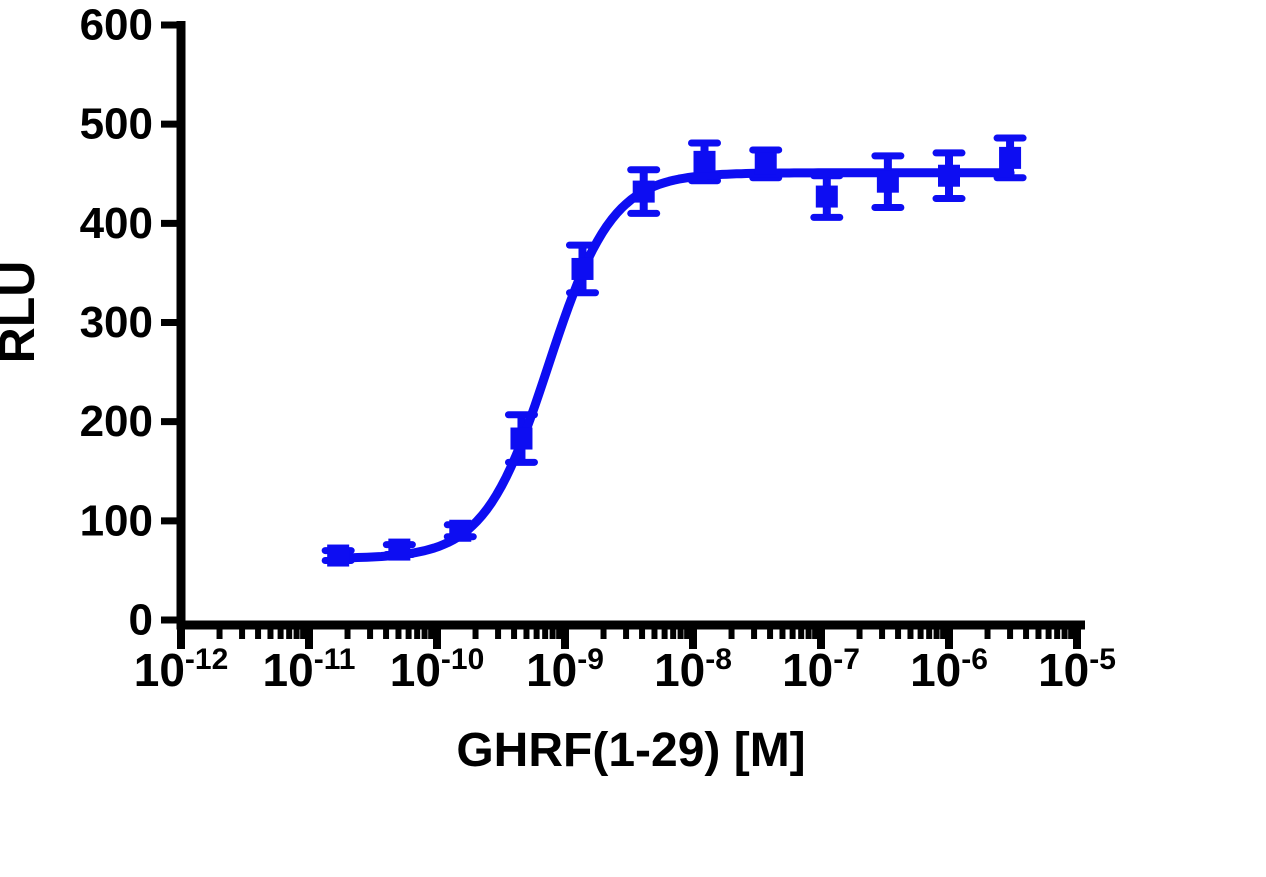 The height and width of the screenshot is (877, 1266). What do you see at coordinates (821, 669) in the screenshot?
I see `x-tick-label: 10⁻⁷` at bounding box center [821, 669].